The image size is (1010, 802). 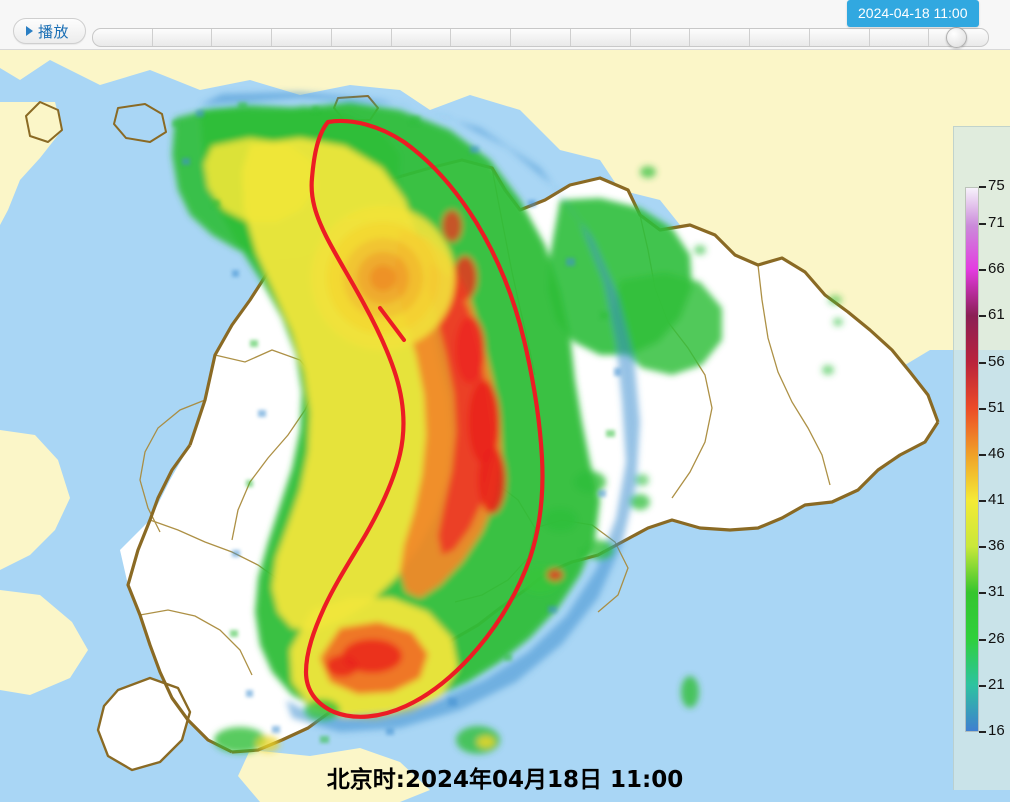 I want to click on colorbar-tick-label: 26, so click(x=996, y=638).